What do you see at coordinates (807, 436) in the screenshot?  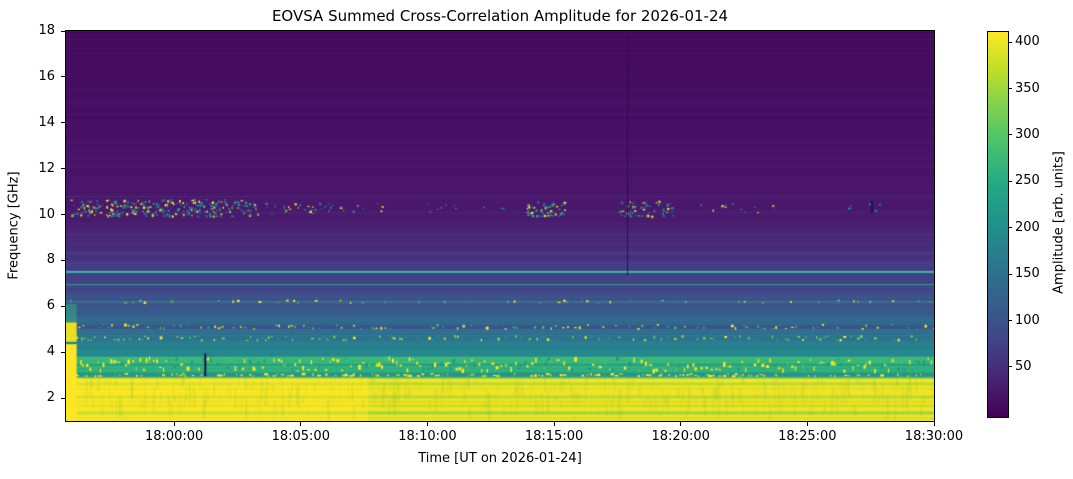 I see `x-tick-label: 18:25:00` at bounding box center [807, 436].